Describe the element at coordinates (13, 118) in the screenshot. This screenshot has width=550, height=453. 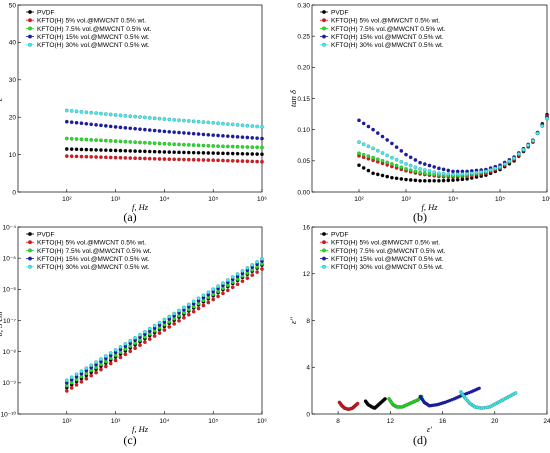
I see `panel-a-ytick-label: 20` at that location.